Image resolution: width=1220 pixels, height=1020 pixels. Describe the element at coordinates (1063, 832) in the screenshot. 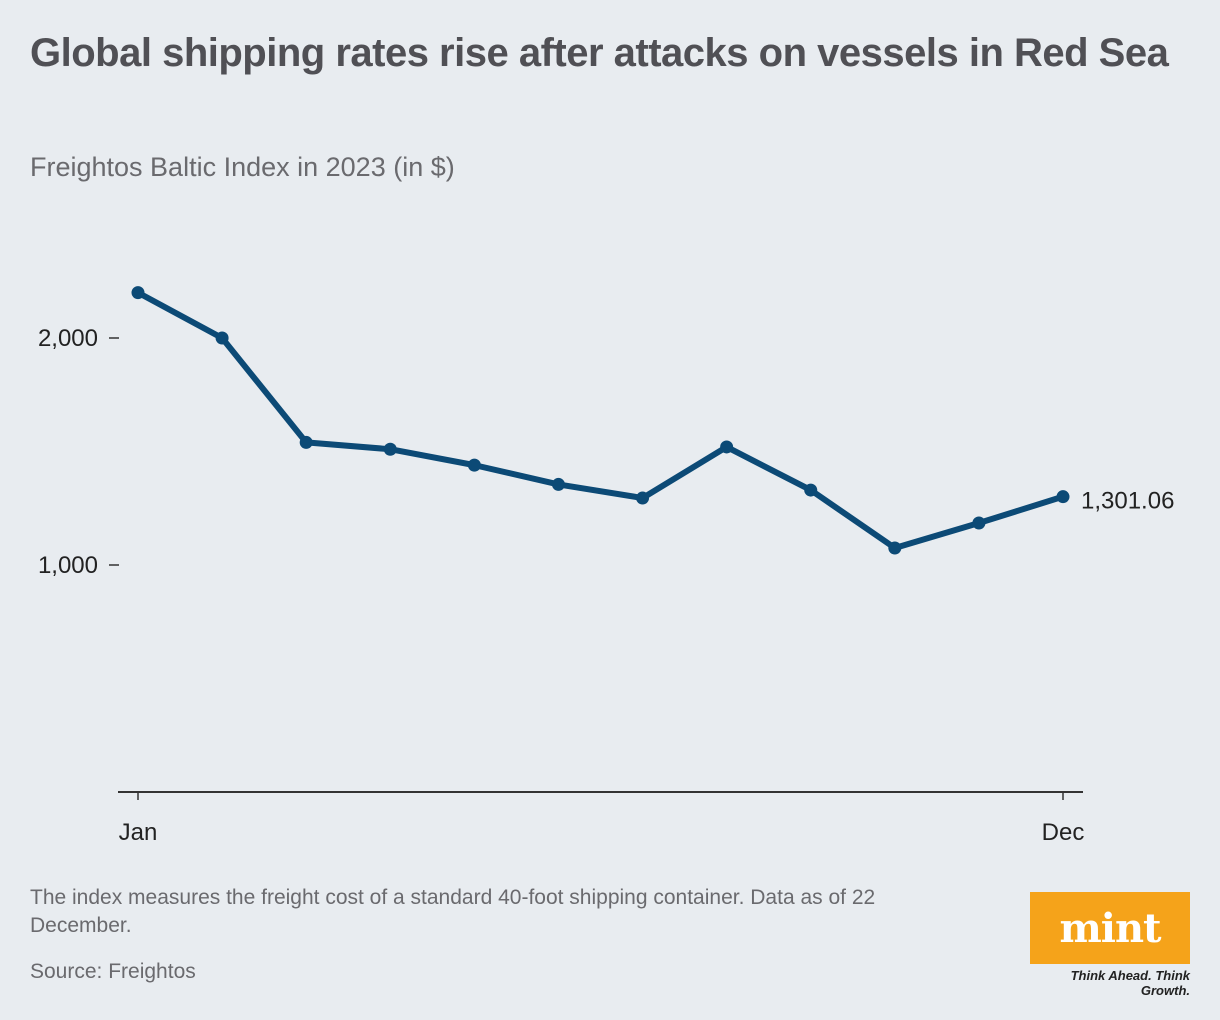

I see `x-tick-label: Dec` at that location.